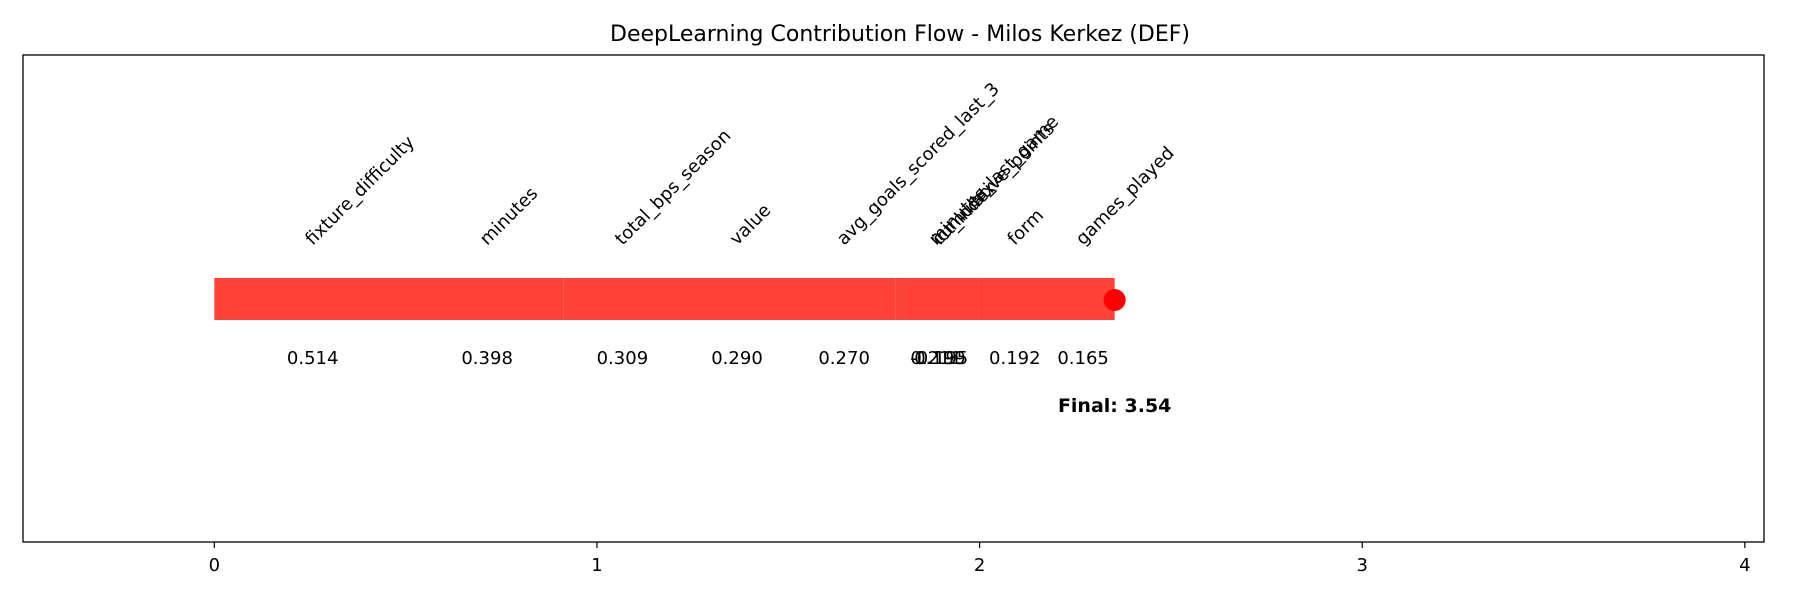 Image resolution: width=1800 pixels, height=600 pixels. I want to click on value-label-minutes: 0.398, so click(487, 358).